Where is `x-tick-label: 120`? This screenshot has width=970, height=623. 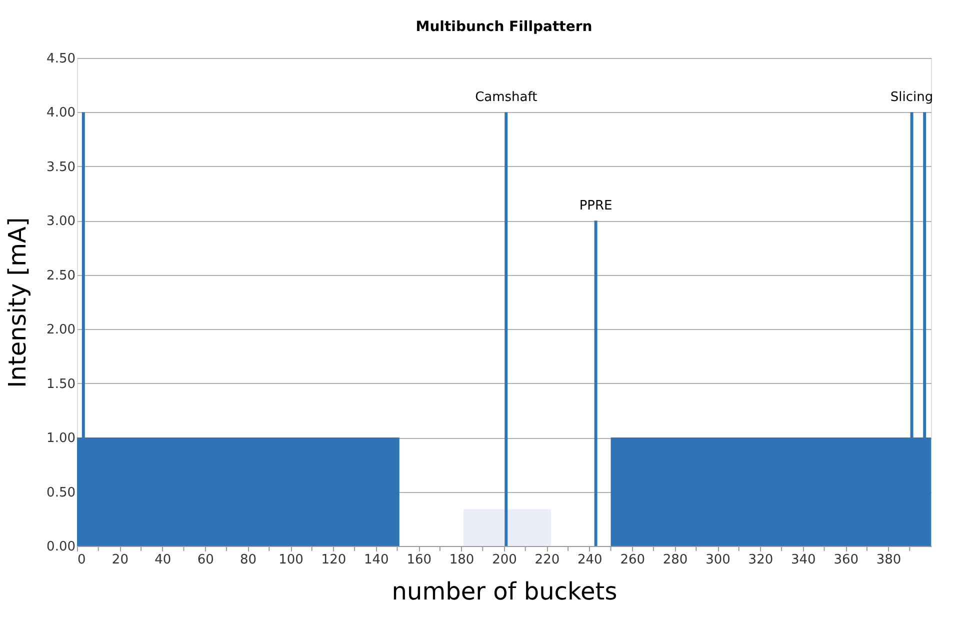 x-tick-label: 120 is located at coordinates (333, 560).